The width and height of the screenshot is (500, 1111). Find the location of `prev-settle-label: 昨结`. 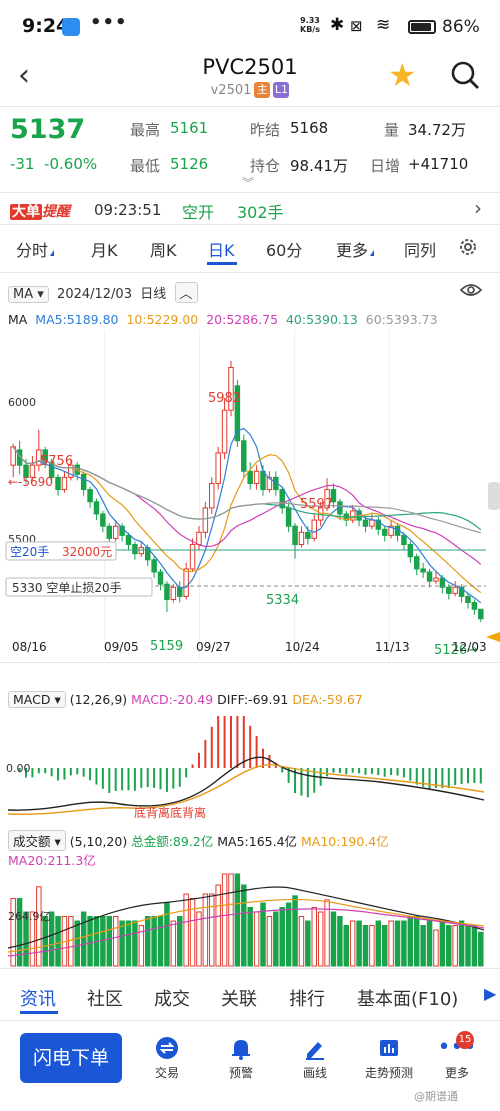

prev-settle-label: 昨结 is located at coordinates (265, 130).